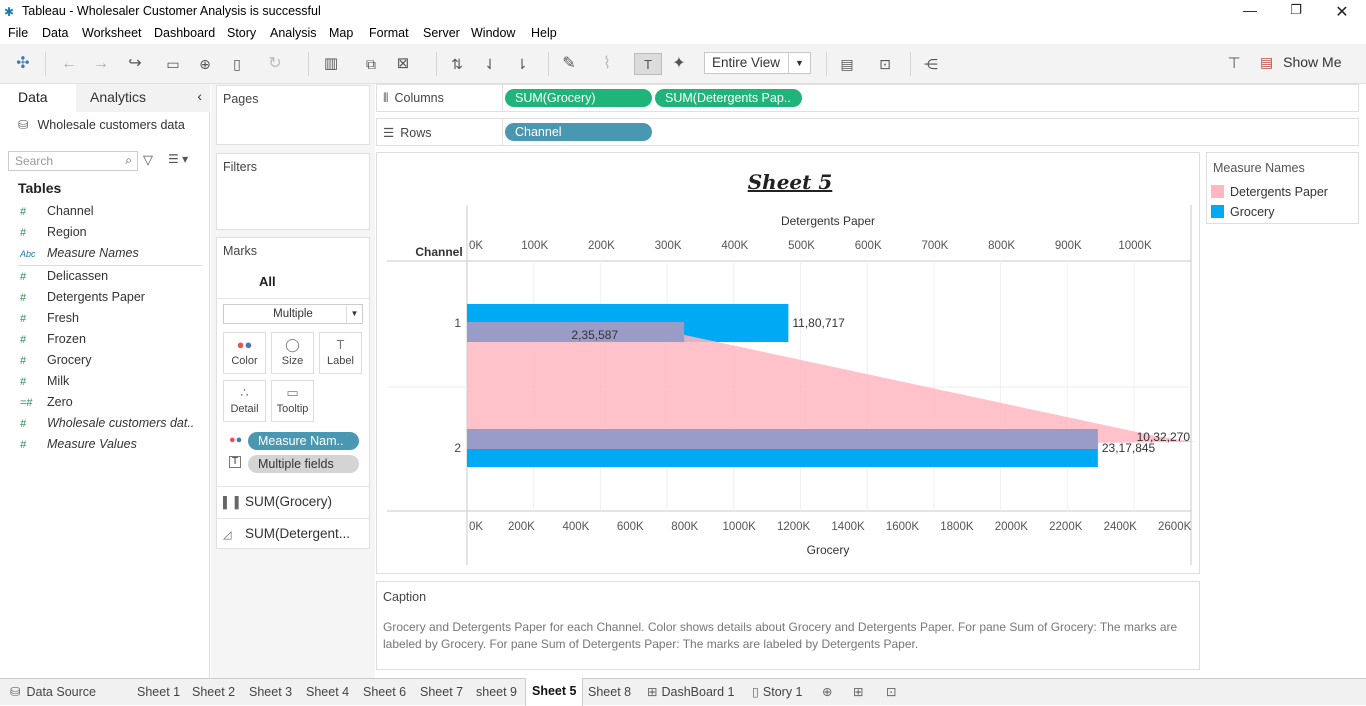 Image resolution: width=1366 pixels, height=706 pixels. I want to click on color-legend: Measure Names Detergents Paper Grocery, so click(1282, 188).